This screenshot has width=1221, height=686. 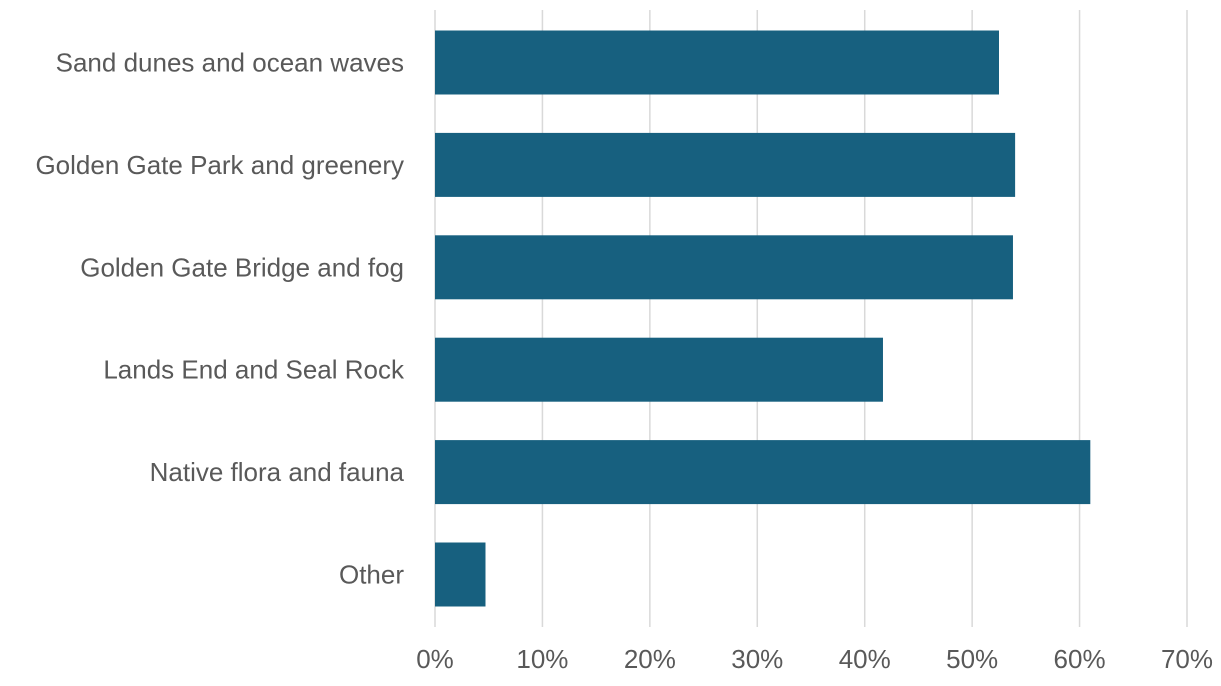 What do you see at coordinates (1080, 659) in the screenshot?
I see `x-tick-label: 60%` at bounding box center [1080, 659].